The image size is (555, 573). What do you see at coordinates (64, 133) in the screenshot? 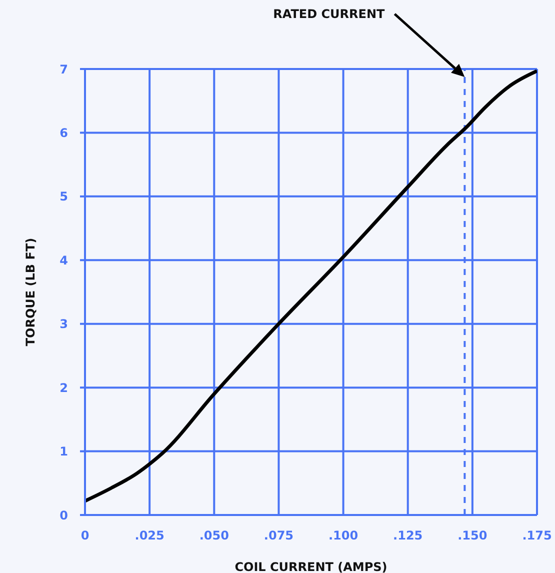
I see `y-tick-label: 6` at bounding box center [64, 133].